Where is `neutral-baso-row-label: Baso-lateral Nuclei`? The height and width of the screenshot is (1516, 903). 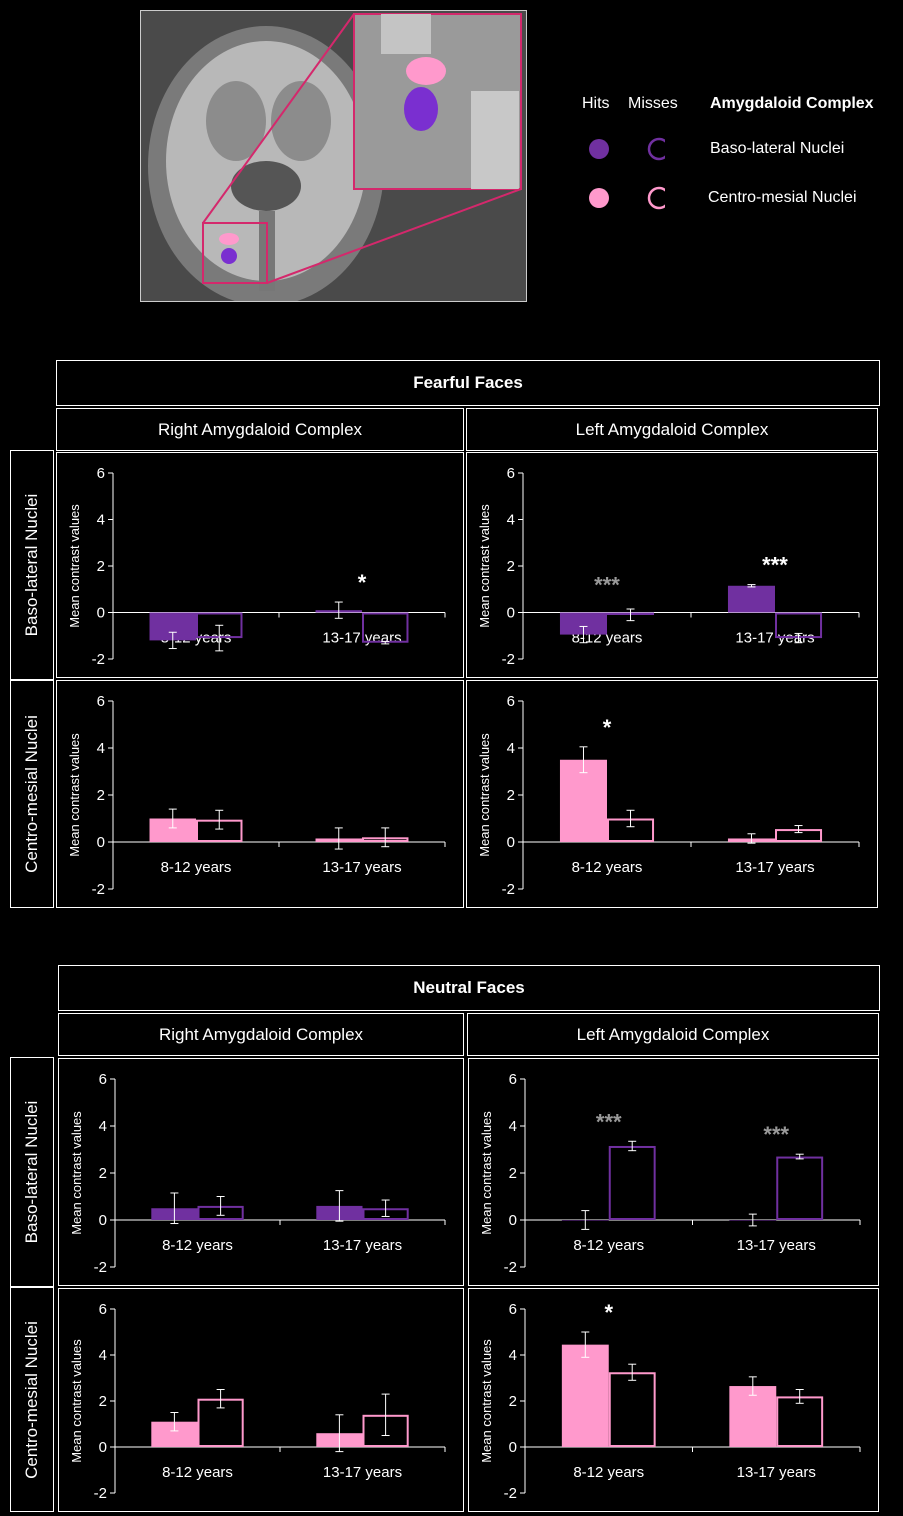 neutral-baso-row-label: Baso-lateral Nuclei is located at coordinates (32, 1172).